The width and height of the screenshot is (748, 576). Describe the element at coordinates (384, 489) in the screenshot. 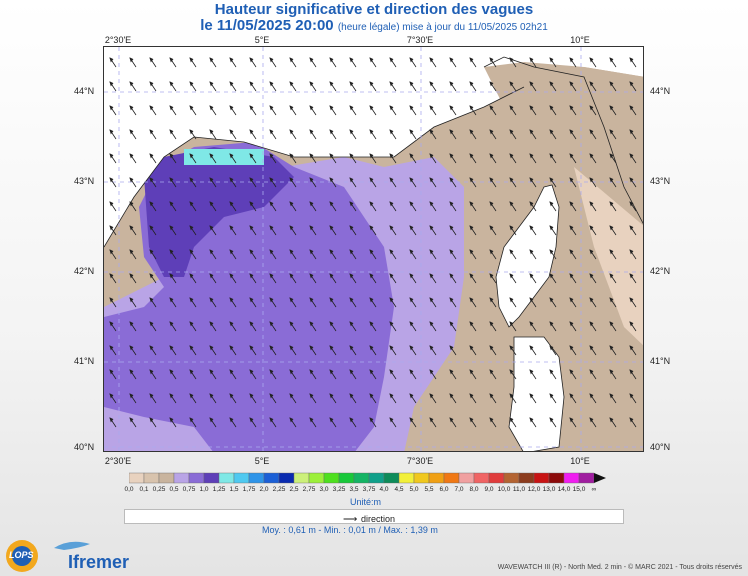

I see `scale-label: 4,0` at that location.